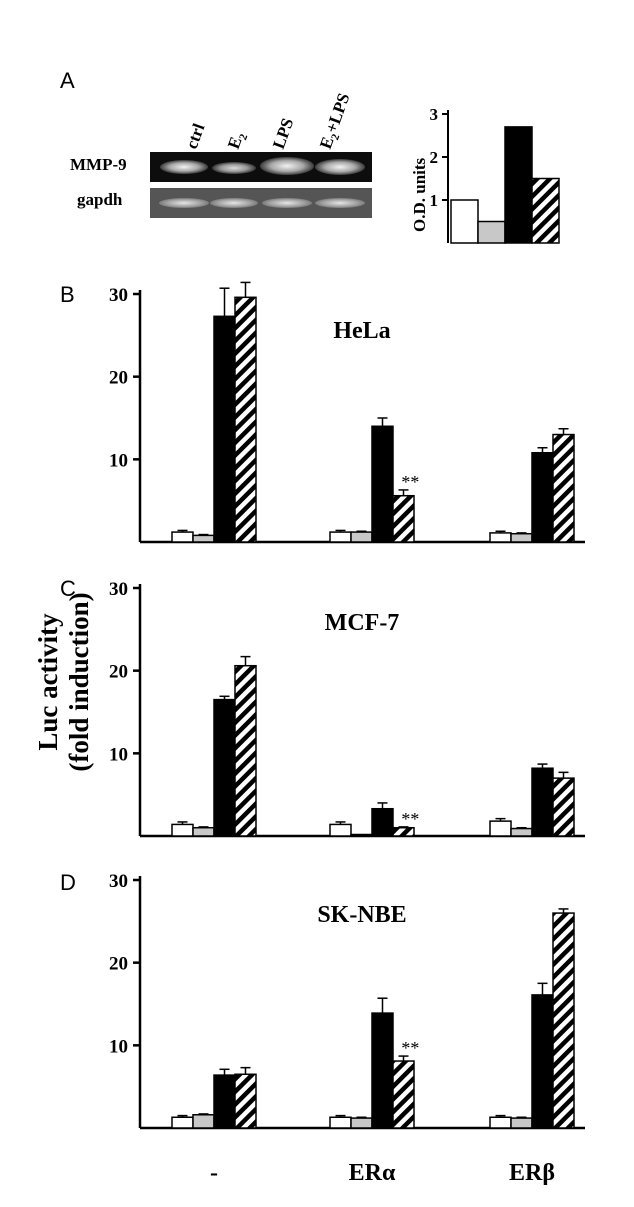  Describe the element at coordinates (410, 819) in the screenshot. I see `panel-c-significance-mark: **` at that location.